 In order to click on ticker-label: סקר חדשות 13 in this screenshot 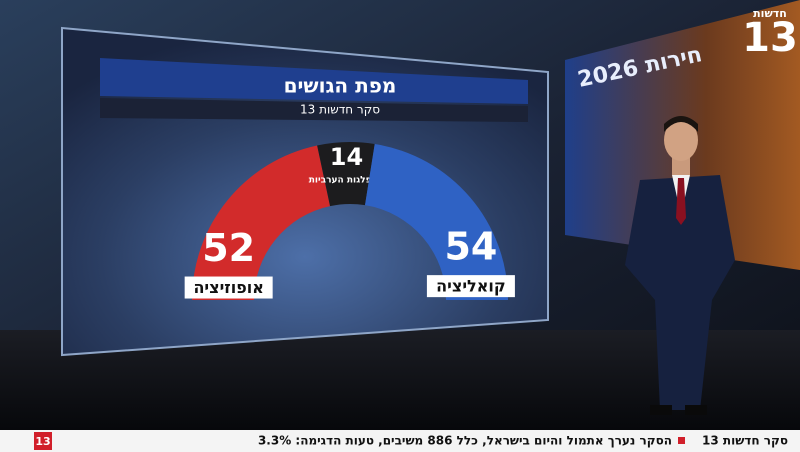, I will do `click(745, 441)`.